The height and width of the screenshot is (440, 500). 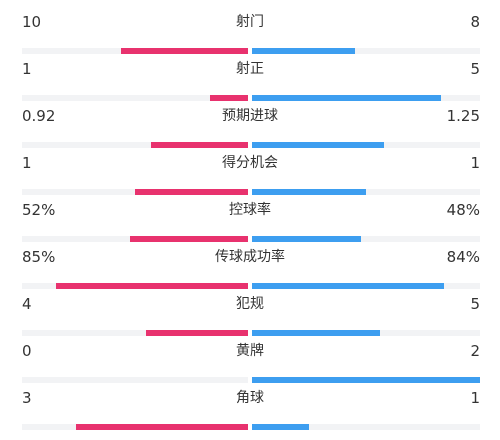 I want to click on stat-row-big-chances: 1 得分机会 1, so click(x=250, y=174).